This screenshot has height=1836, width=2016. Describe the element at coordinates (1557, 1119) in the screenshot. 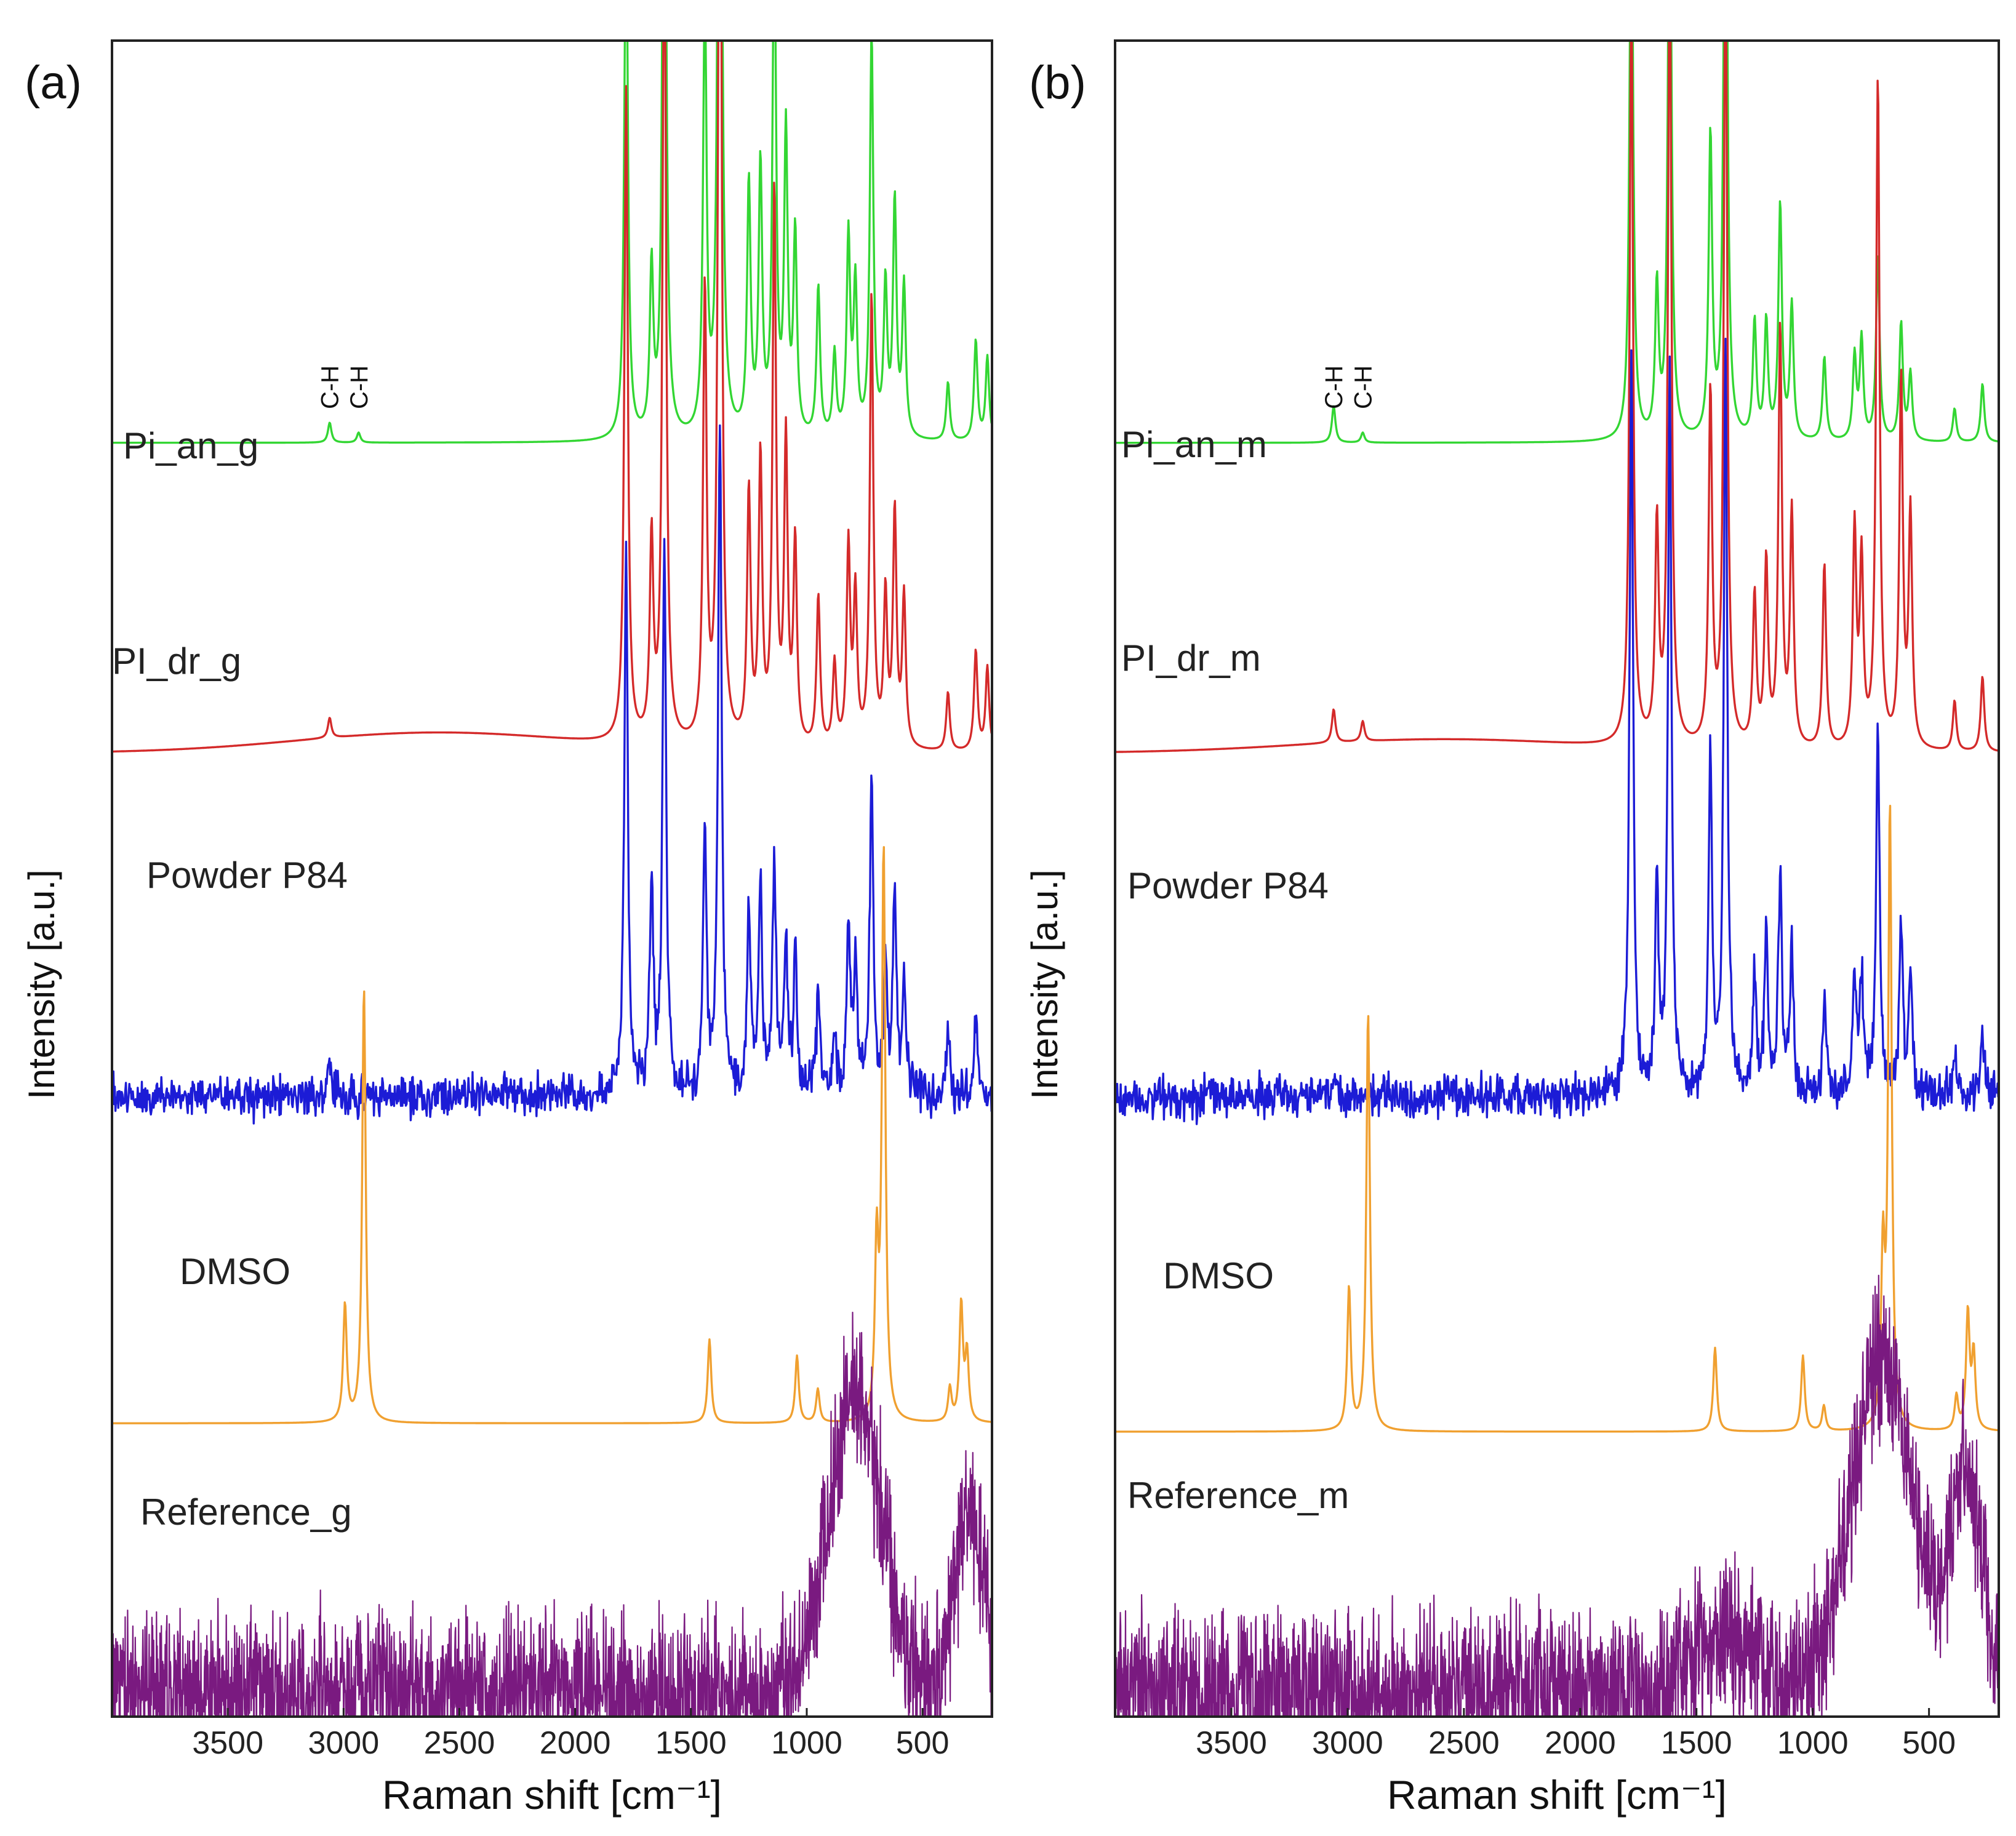

I see `series-line-dmso` at that location.